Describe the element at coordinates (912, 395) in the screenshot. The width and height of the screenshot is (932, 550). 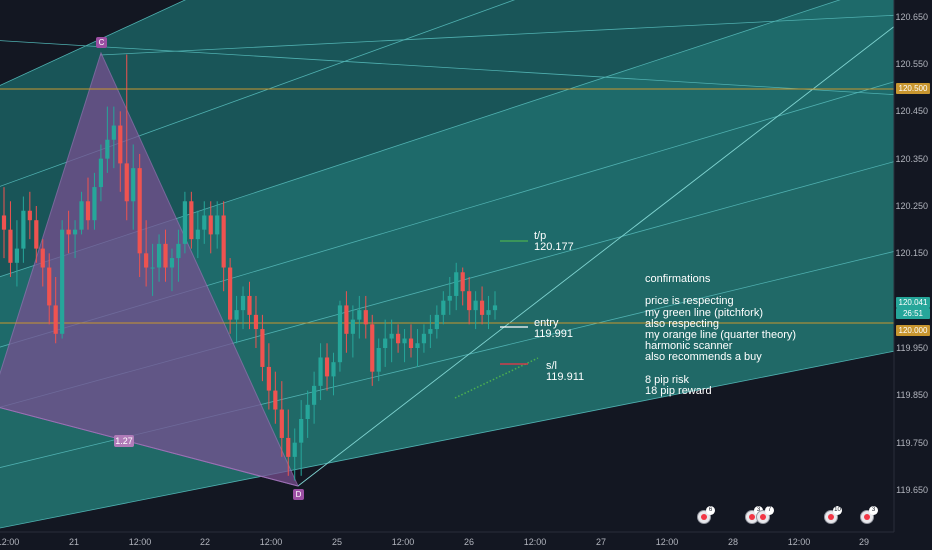
I see `price-tick-label: 119.850` at that location.